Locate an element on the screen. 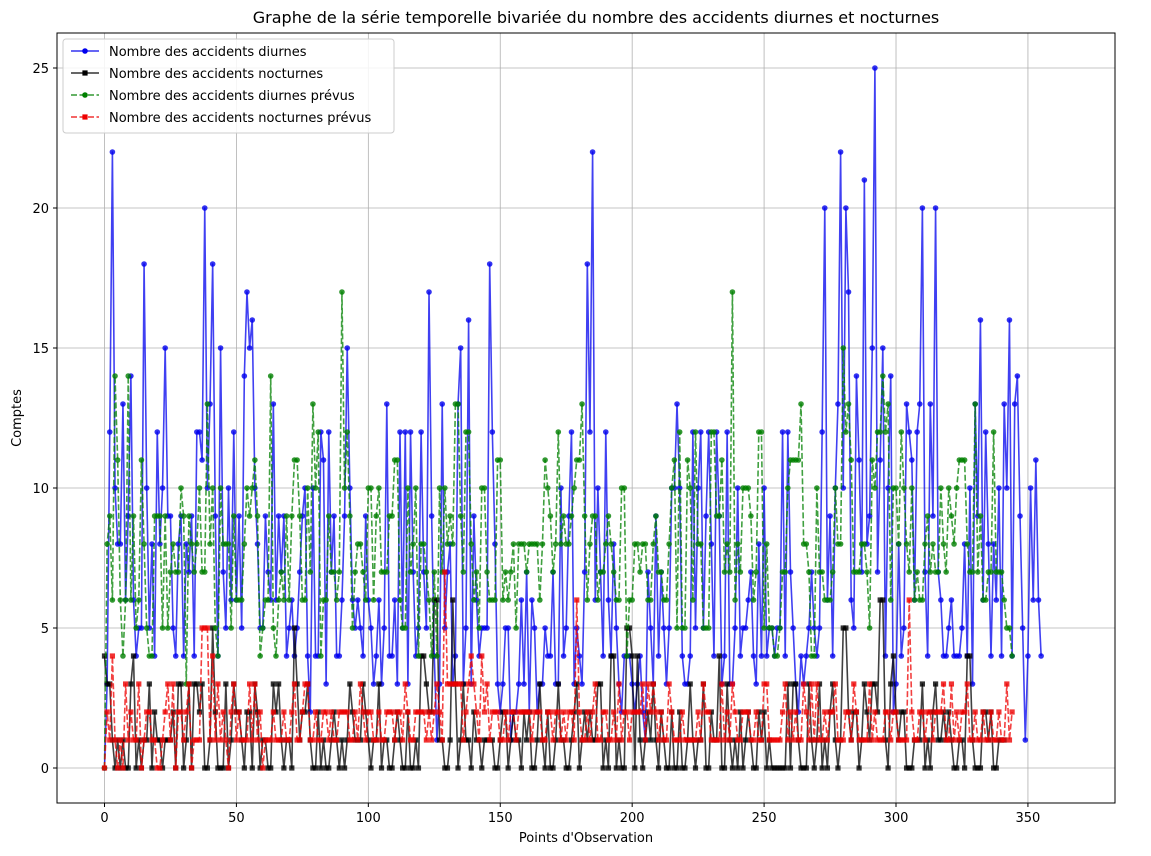  legend-label: Nombre des accidents diurnes is located at coordinates (208, 52).